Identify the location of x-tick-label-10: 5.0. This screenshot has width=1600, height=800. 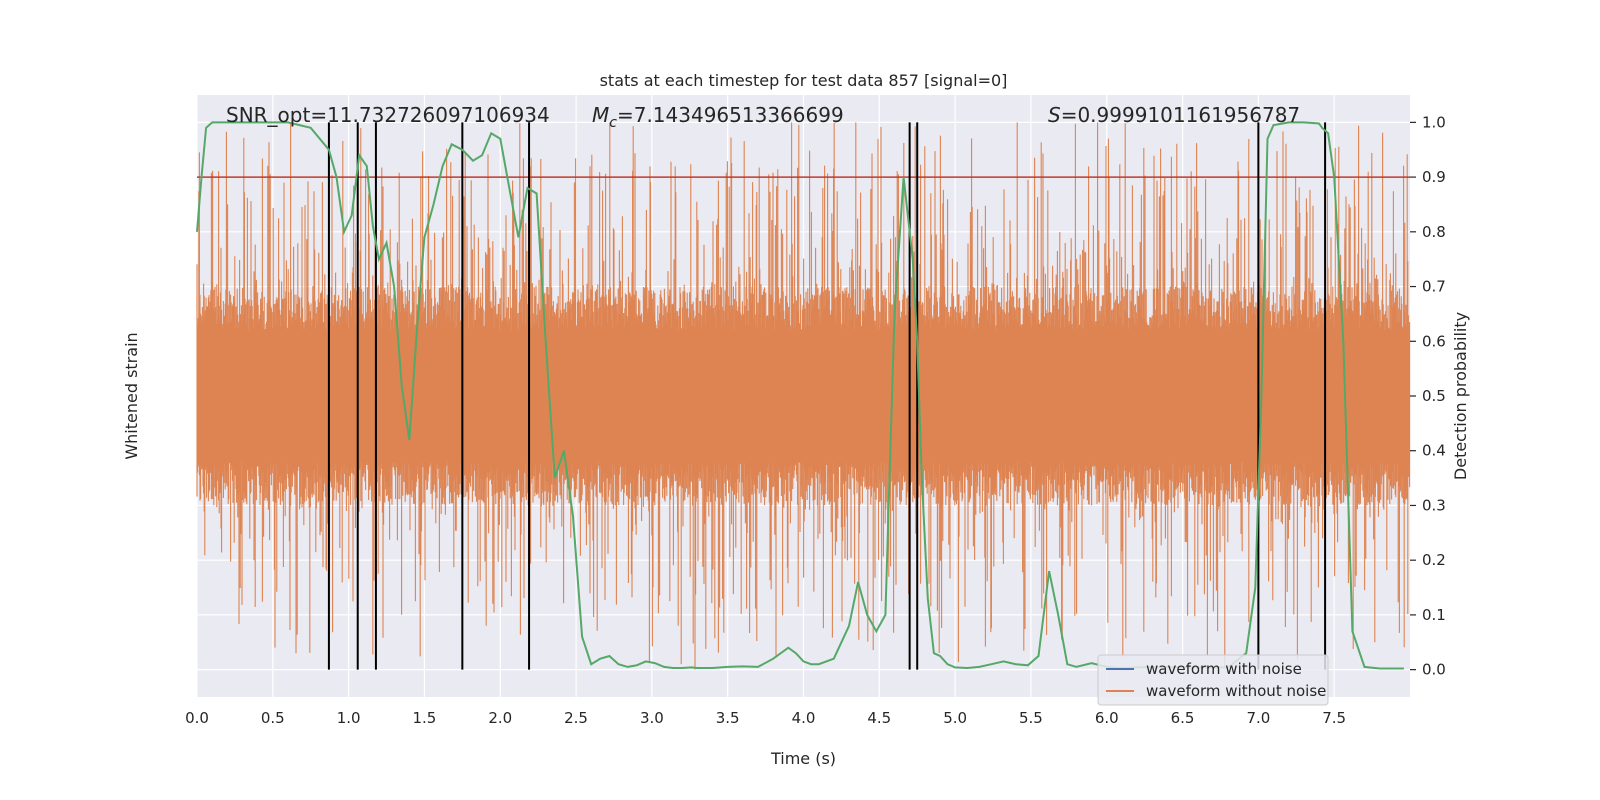
(955, 718).